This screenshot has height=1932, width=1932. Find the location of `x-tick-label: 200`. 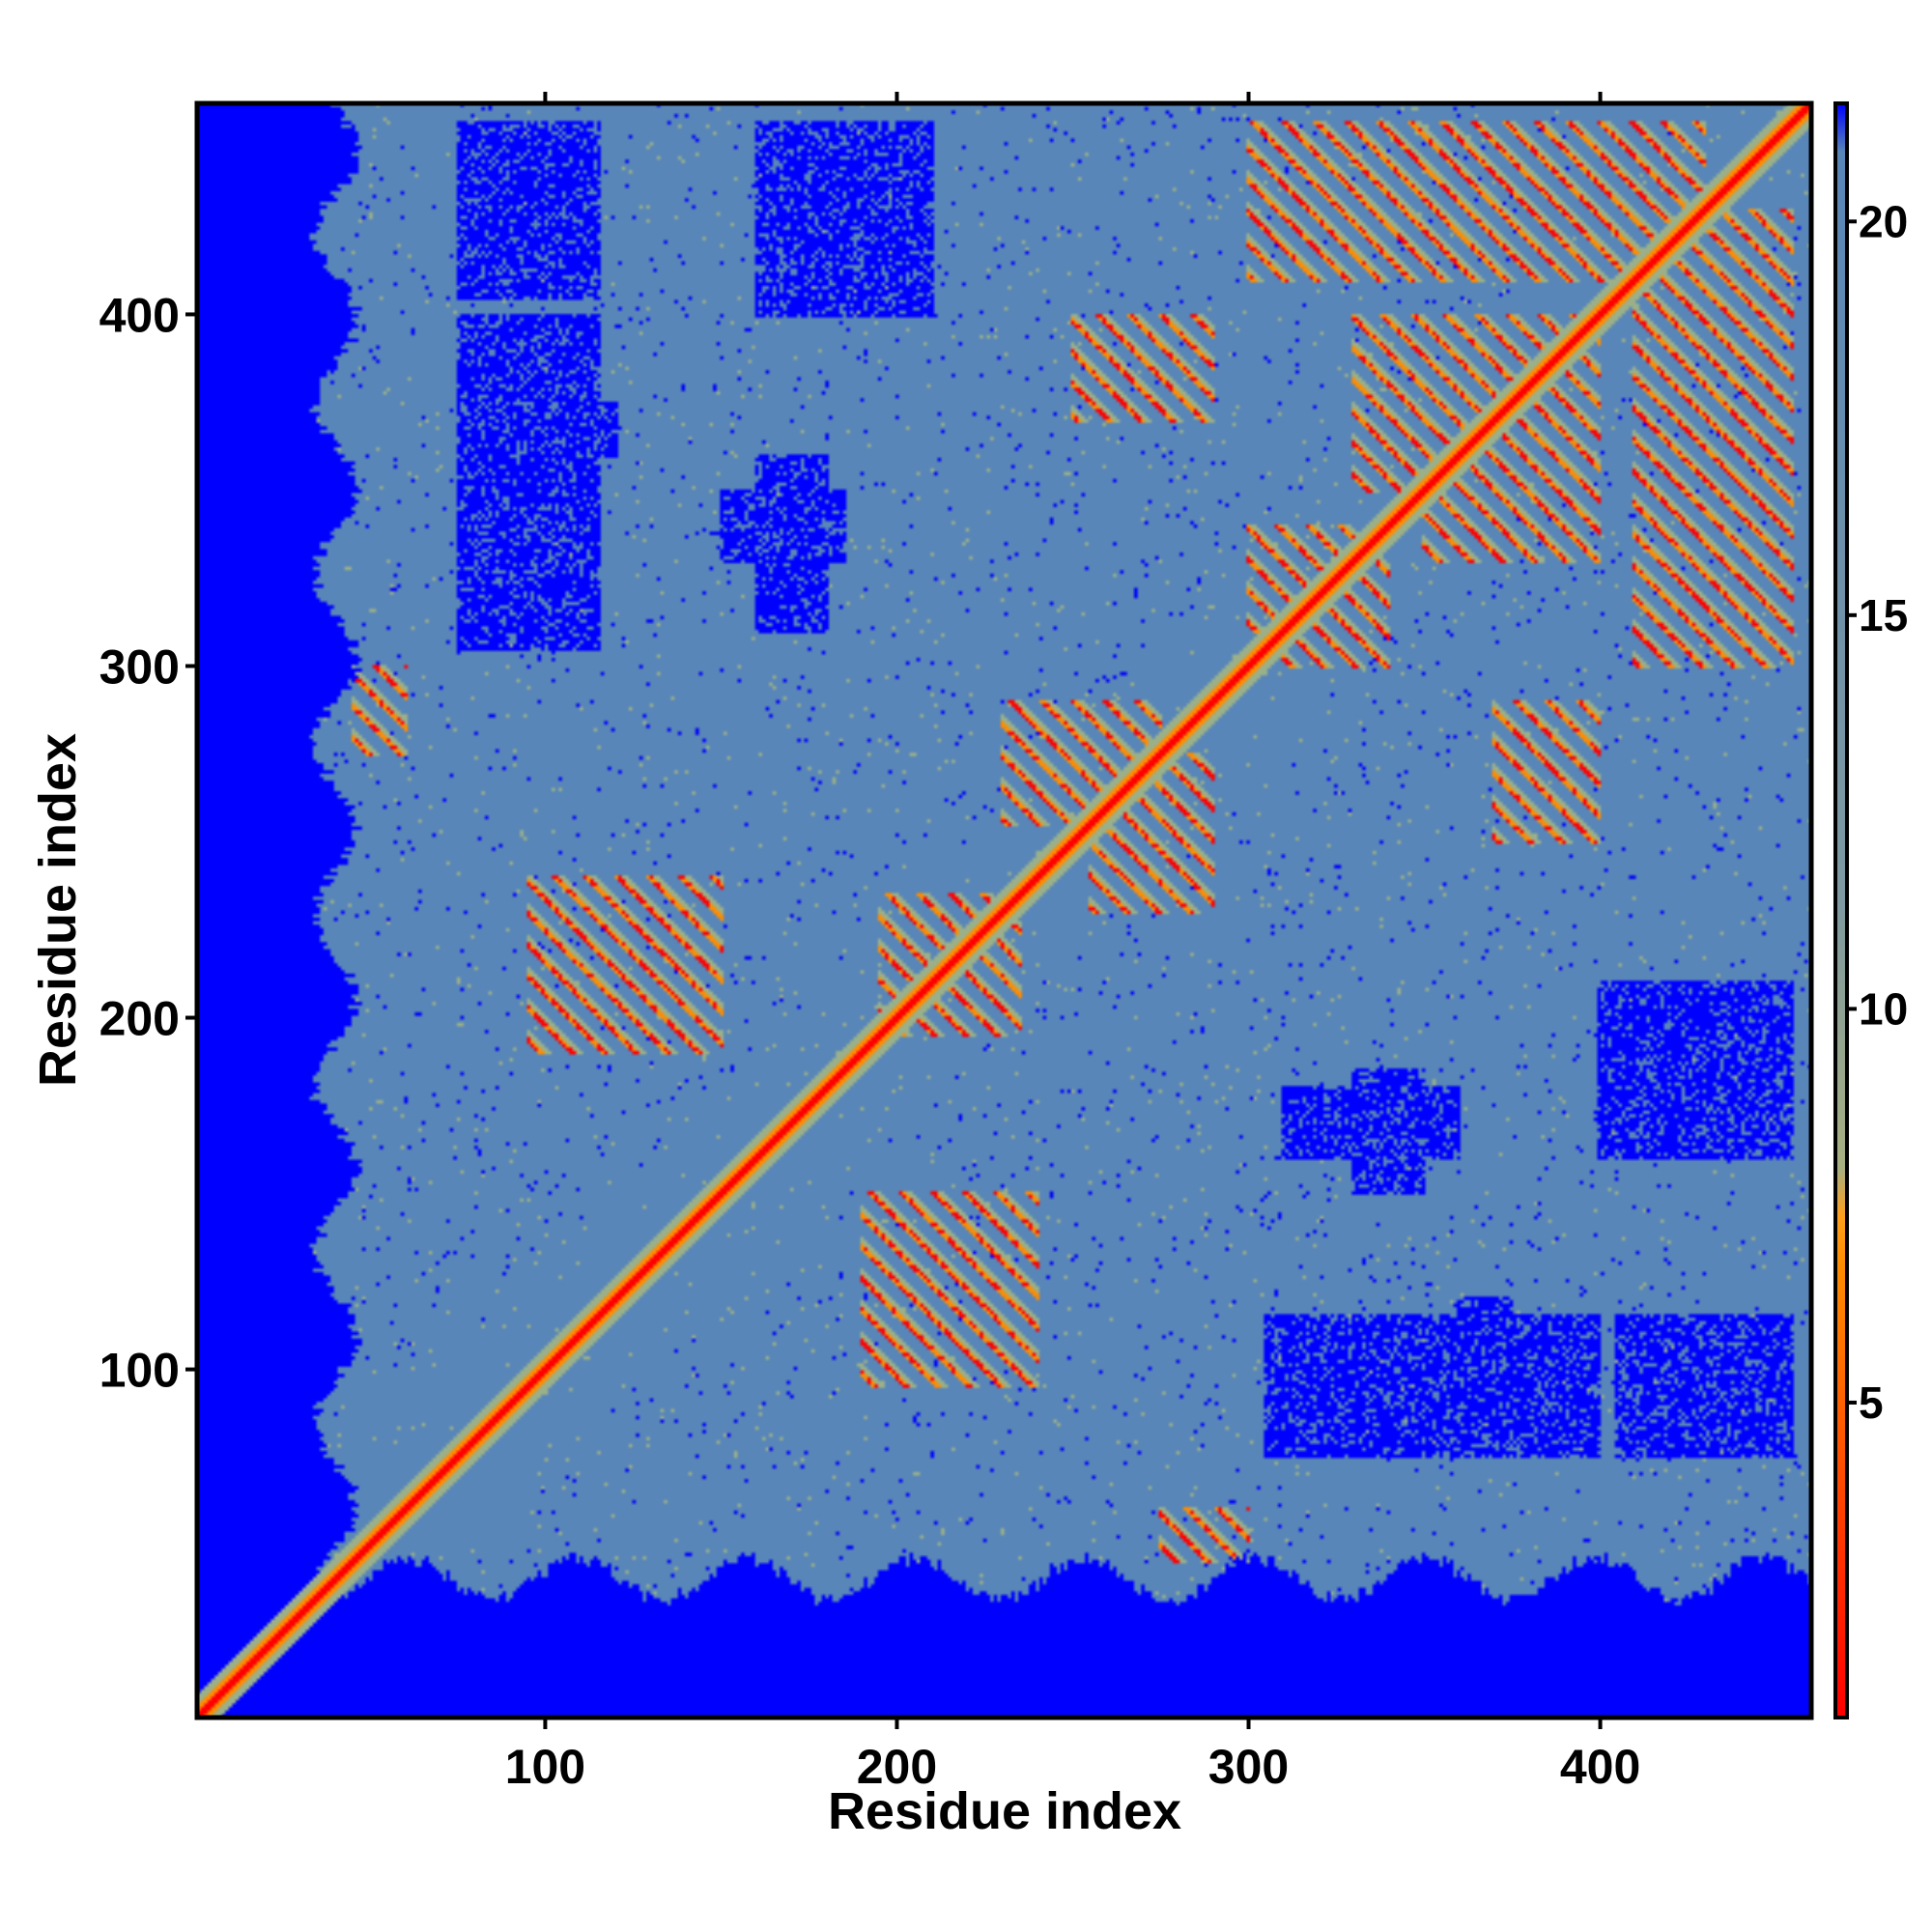

x-tick-label: 200 is located at coordinates (897, 1767).